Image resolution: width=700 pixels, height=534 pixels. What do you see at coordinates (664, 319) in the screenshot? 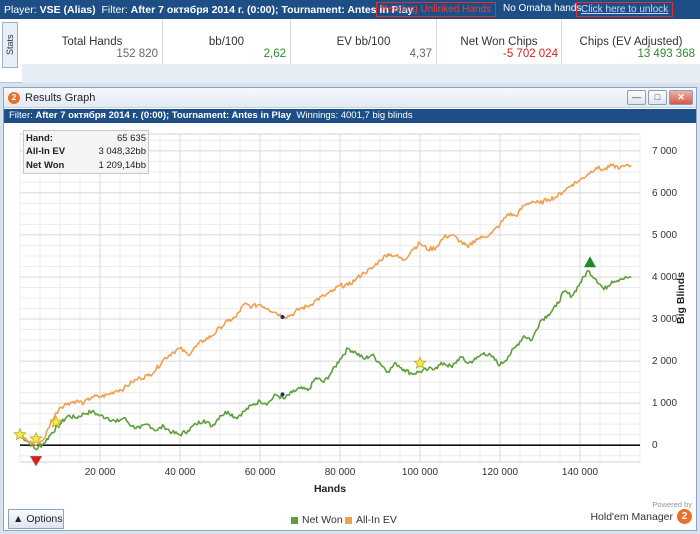
I see `y-tick-label: 3 000` at bounding box center [664, 319].